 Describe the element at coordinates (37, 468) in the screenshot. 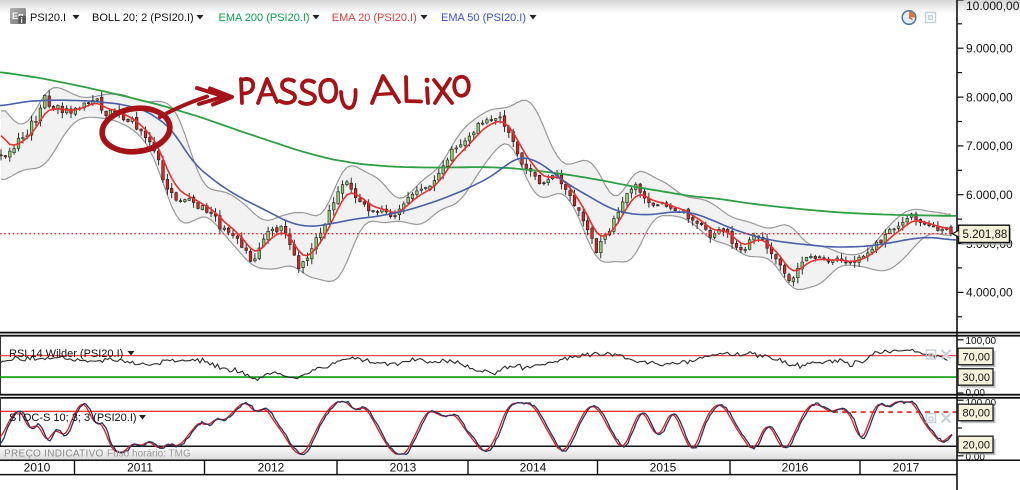

I see `svg-text: 2010` at that location.